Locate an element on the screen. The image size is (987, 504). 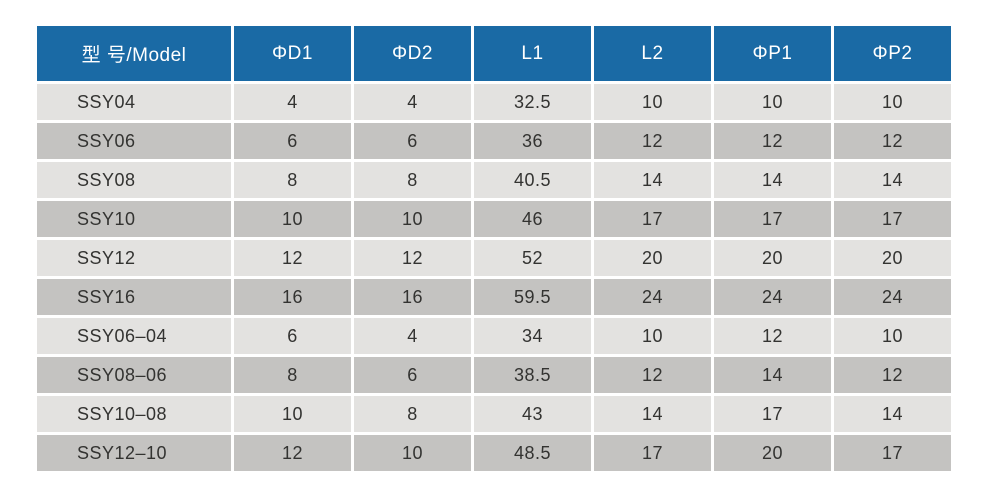
value-cell-l1: 52 is located at coordinates (532, 258).